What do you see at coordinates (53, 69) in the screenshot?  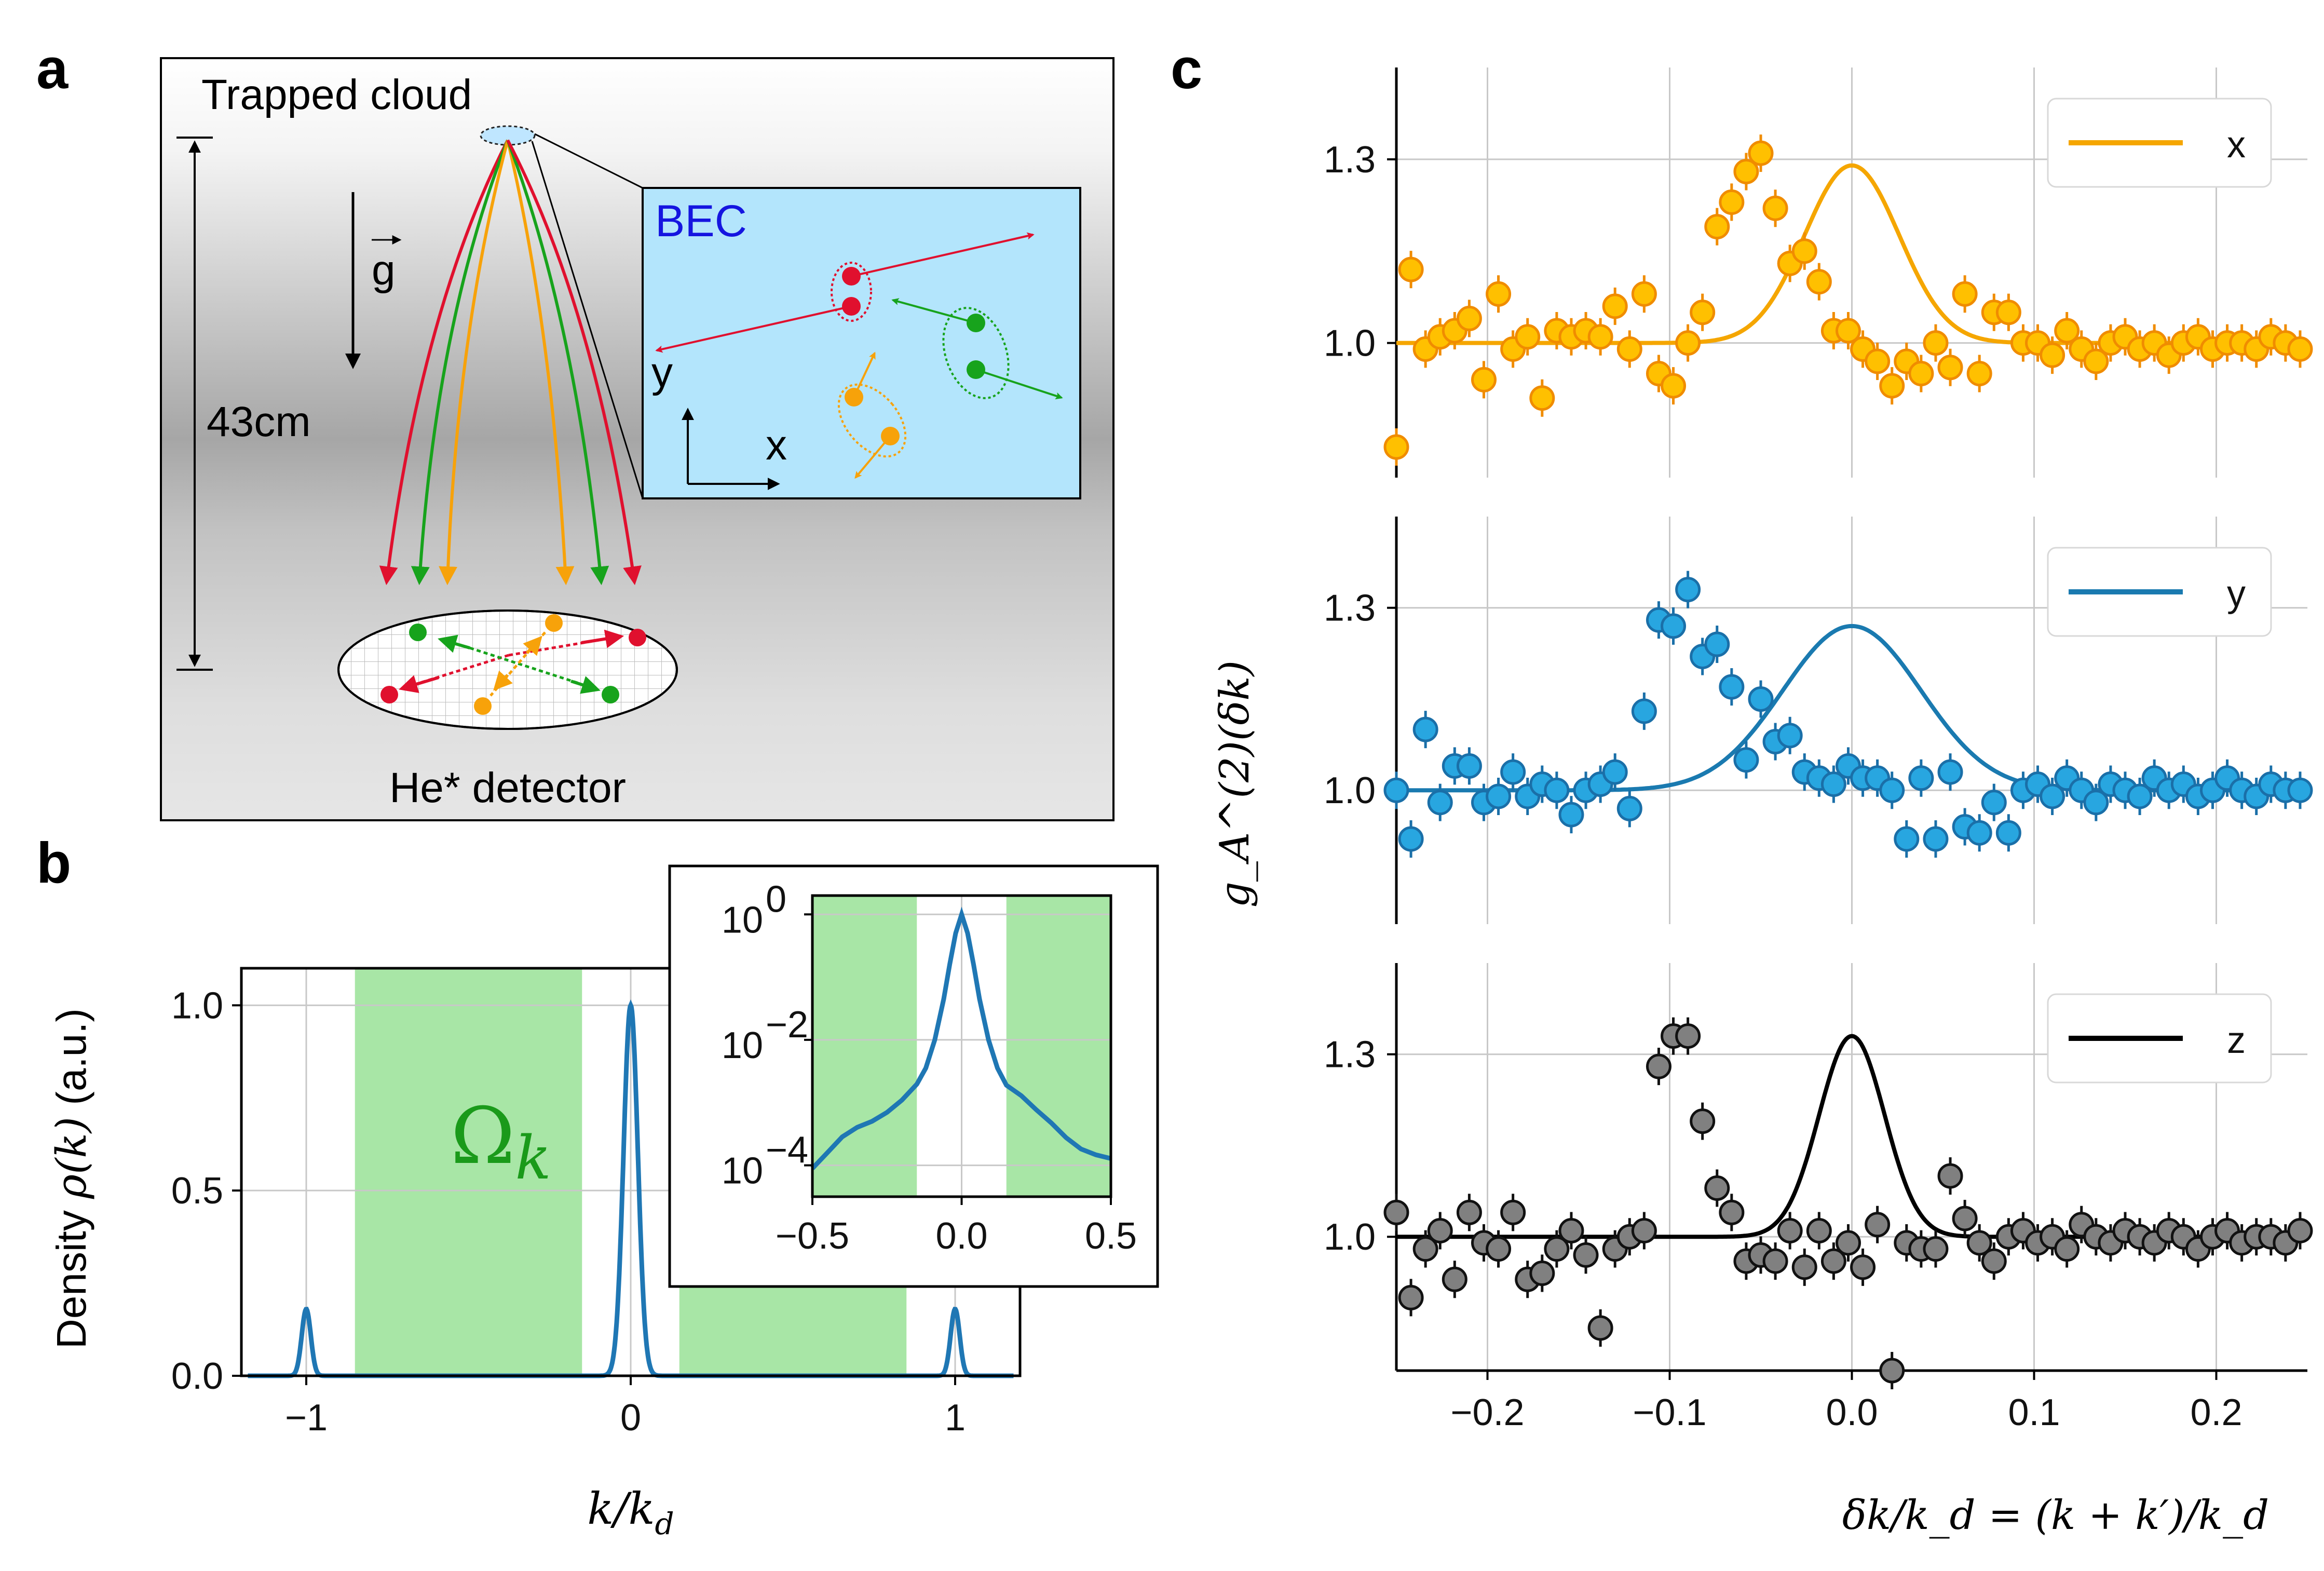 I see `panel-label-a: a` at bounding box center [53, 69].